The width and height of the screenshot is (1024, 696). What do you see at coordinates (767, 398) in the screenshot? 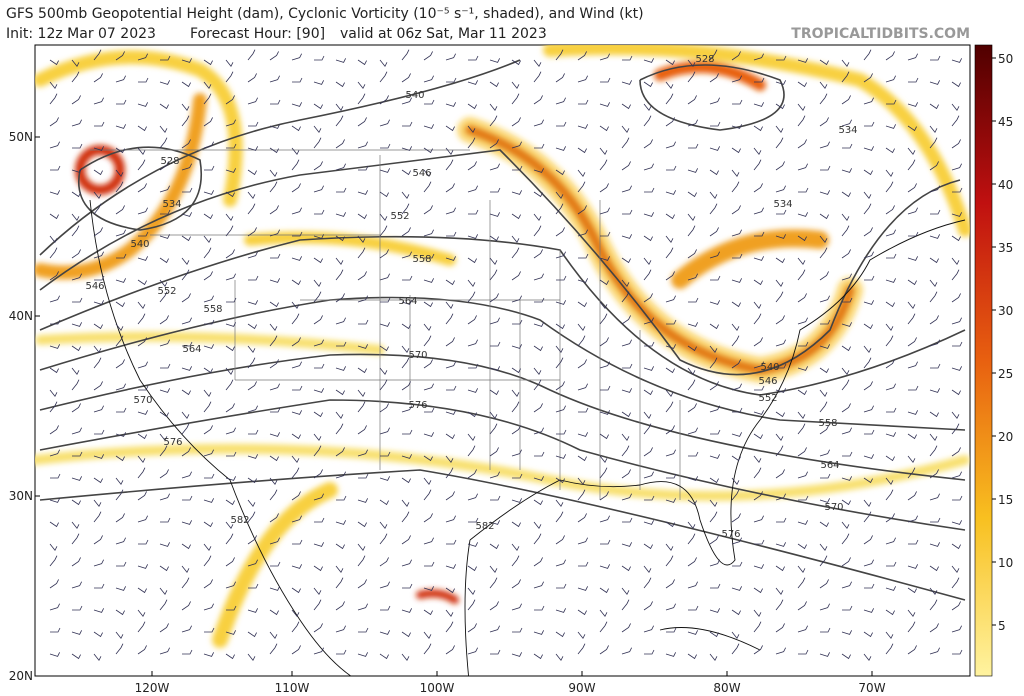
I see `contour-label: 552` at bounding box center [767, 398].